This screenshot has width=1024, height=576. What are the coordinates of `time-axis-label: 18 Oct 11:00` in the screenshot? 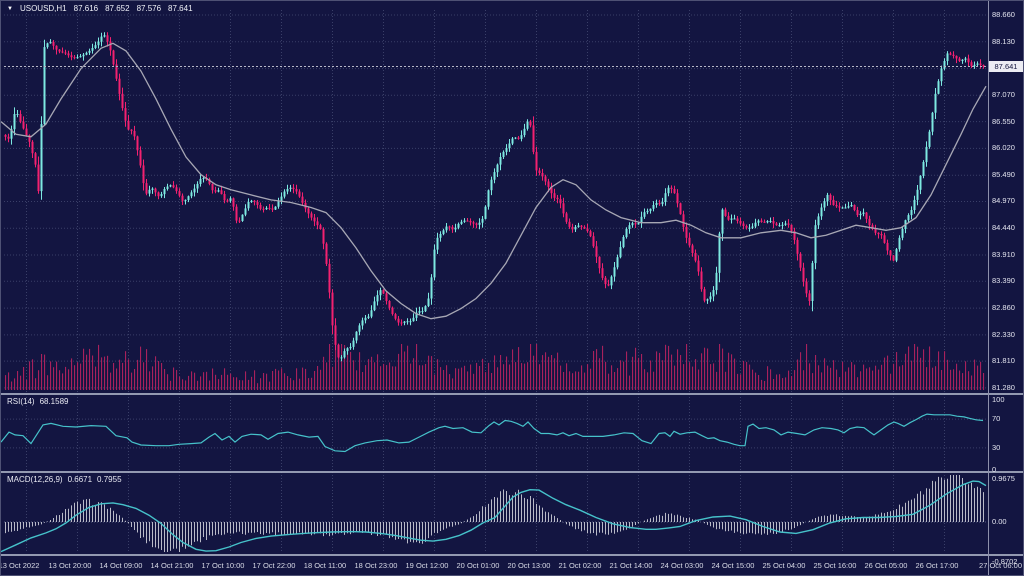 It's located at (325, 565).